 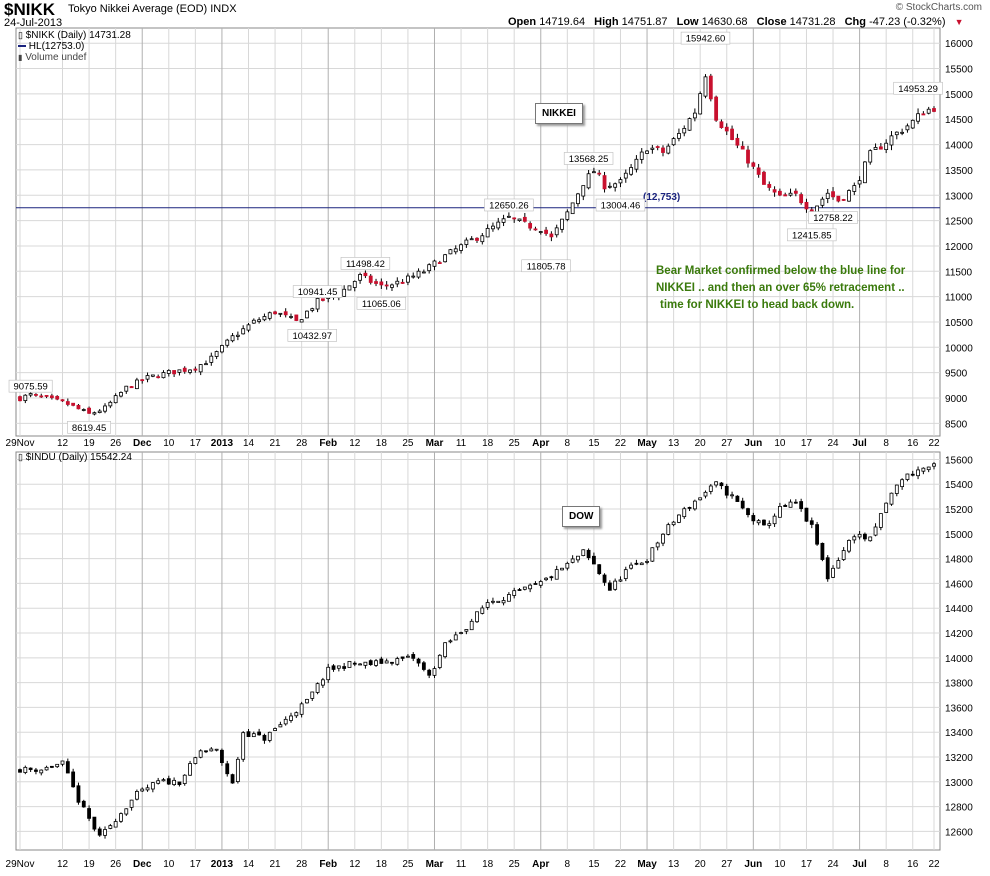 What do you see at coordinates (56, 57) in the screenshot?
I see `legend-volume-label: Volume undef` at bounding box center [56, 57].